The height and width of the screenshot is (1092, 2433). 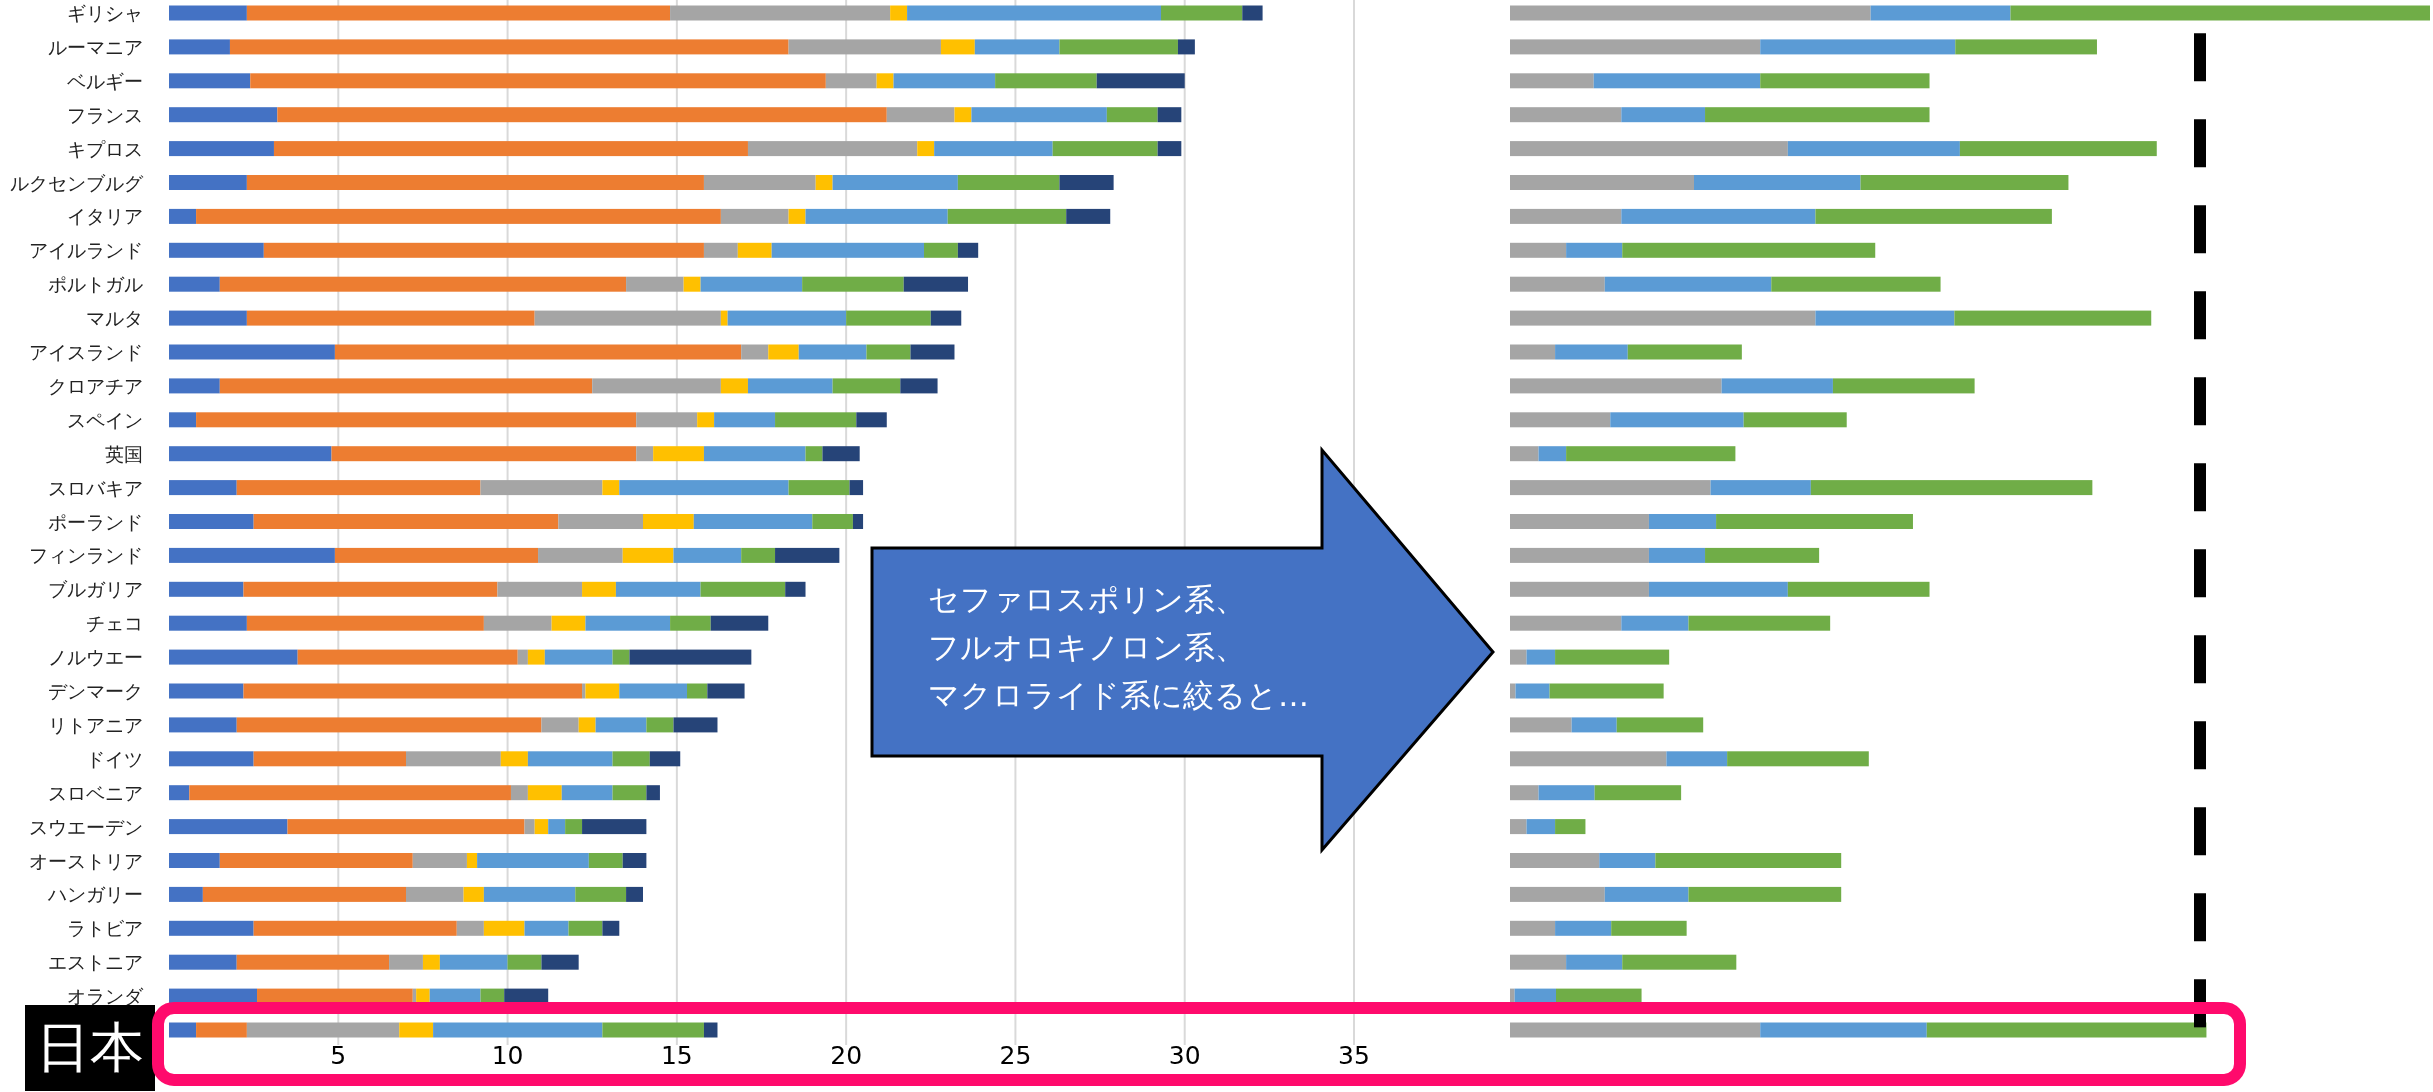 What do you see at coordinates (95, 894) in the screenshot?
I see `y-tick-label: ハンガリー` at bounding box center [95, 894].